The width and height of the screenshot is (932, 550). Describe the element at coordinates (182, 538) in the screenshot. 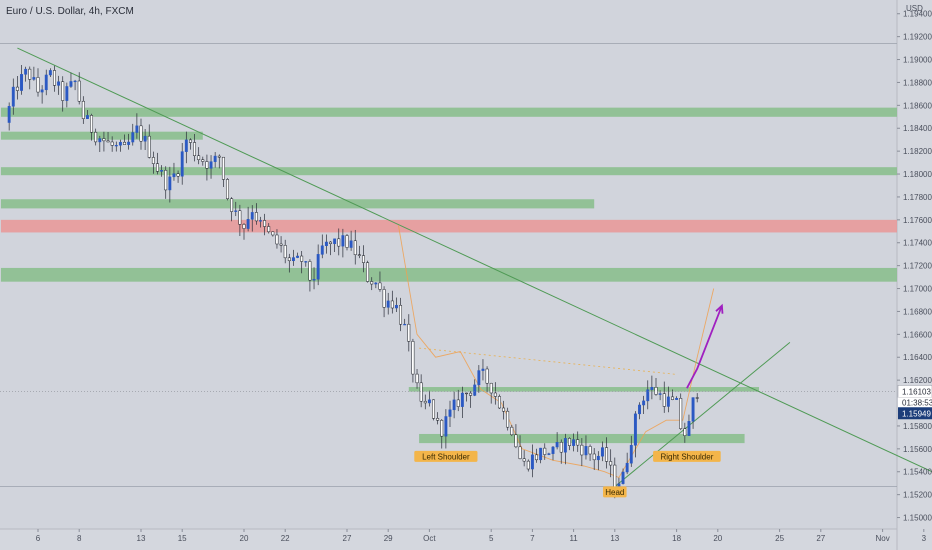

I see `x-tick-label: 15` at that location.